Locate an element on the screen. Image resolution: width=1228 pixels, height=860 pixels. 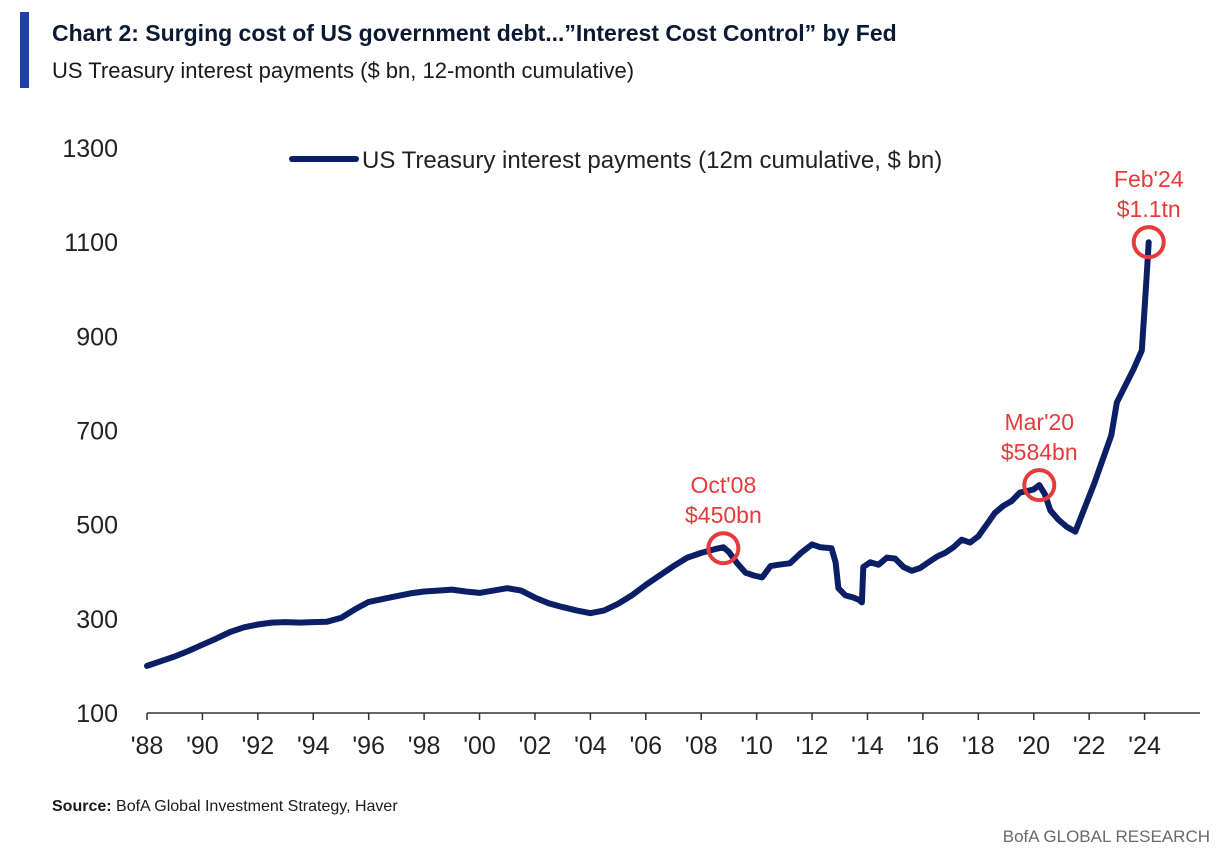
x-tick-label: '14 is located at coordinates (867, 746).